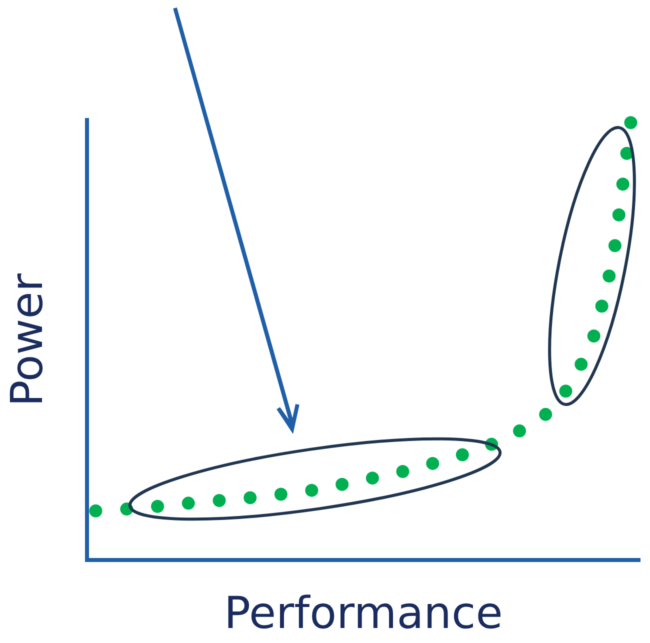  What do you see at coordinates (363, 614) in the screenshot?
I see `x-axis-title: Performance` at bounding box center [363, 614].